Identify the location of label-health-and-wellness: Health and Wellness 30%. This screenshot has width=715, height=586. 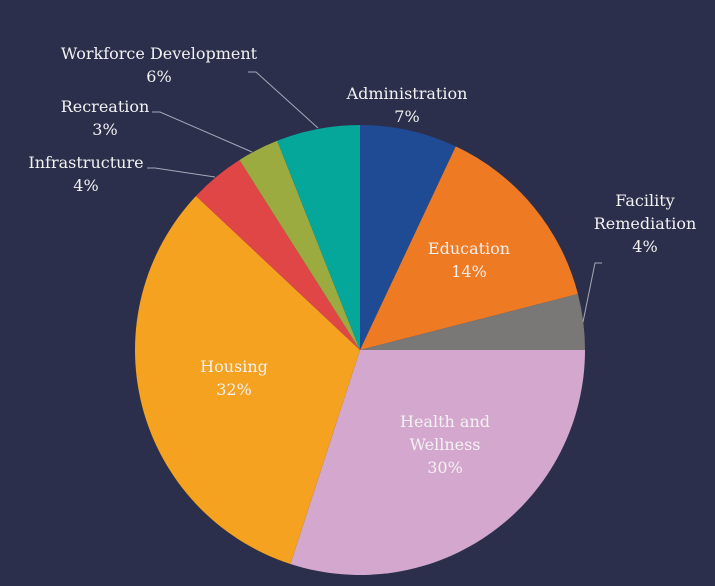
(445, 444).